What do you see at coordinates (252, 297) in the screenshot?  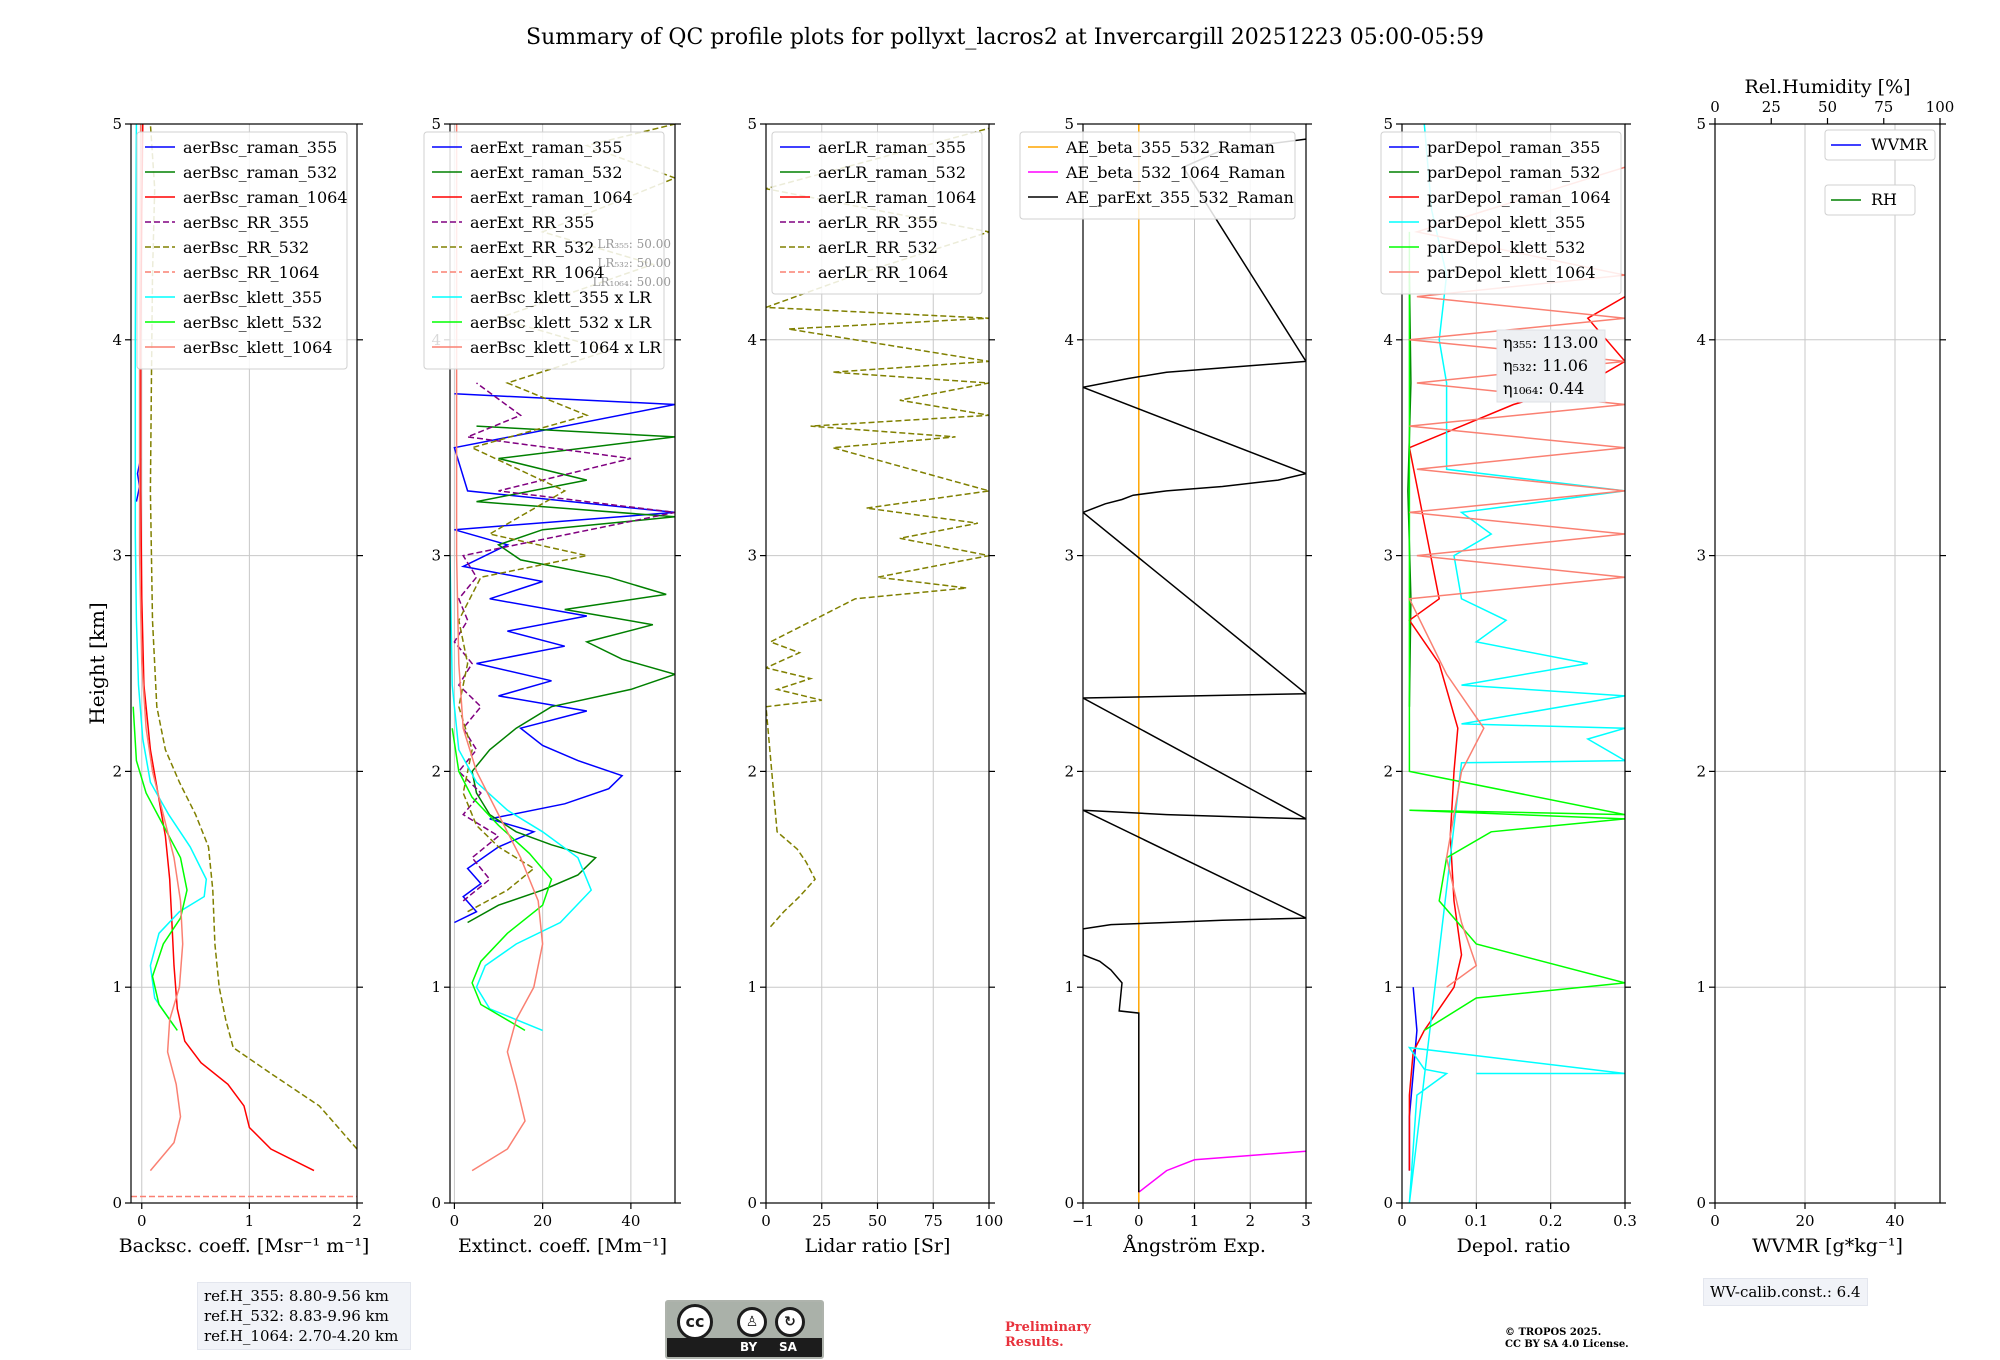 I see `legend-label: aerBsc_klett_355` at bounding box center [252, 297].